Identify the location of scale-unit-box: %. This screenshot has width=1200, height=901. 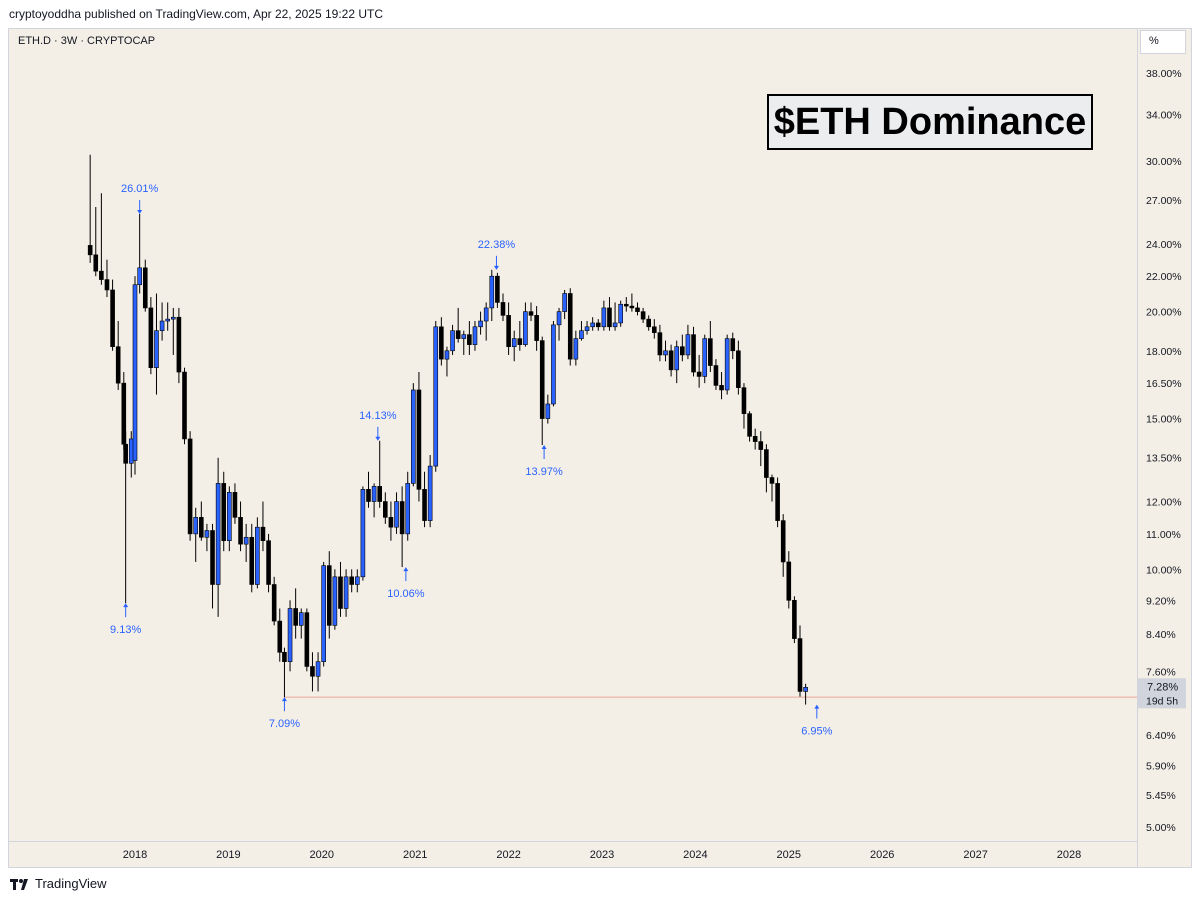
(1163, 42).